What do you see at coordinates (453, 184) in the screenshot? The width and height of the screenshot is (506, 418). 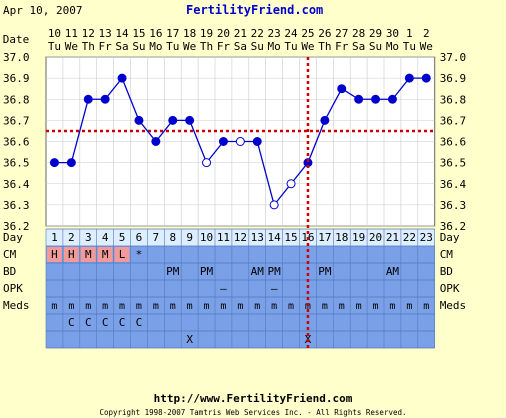 I see `y-tick-label-right: 36.4` at bounding box center [453, 184].